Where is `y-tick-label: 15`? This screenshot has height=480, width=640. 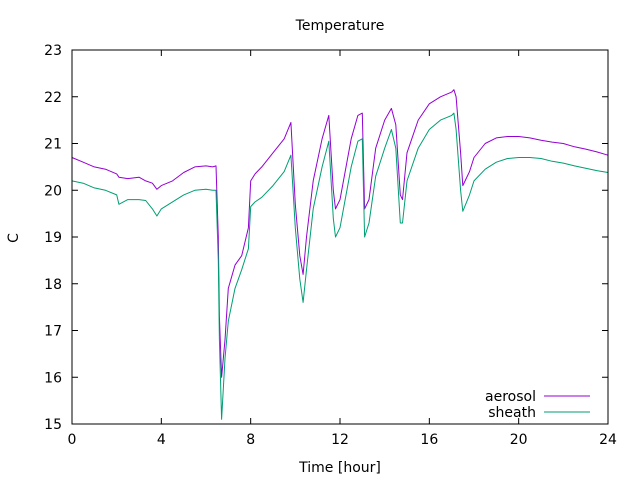
y-tick-label: 15 is located at coordinates (53, 425).